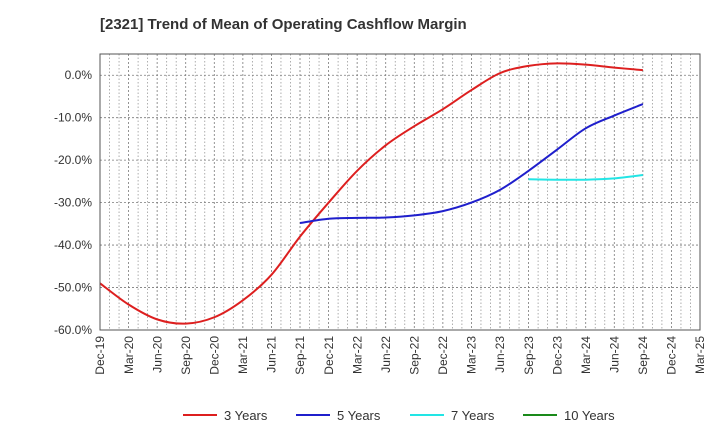 This screenshot has width=720, height=440. Describe the element at coordinates (471, 163) in the screenshot. I see `series-line-5-years` at that location.